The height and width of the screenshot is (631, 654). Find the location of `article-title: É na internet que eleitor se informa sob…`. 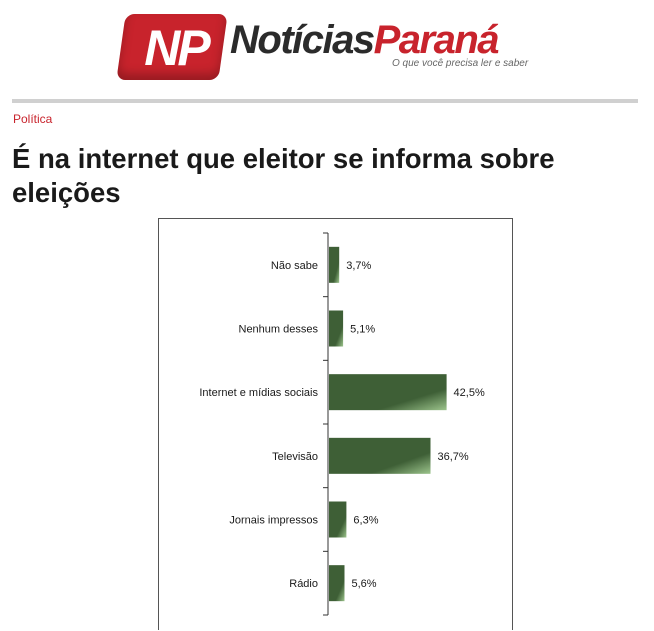

article-title: É na internet que eleitor se informa sob… is located at coordinates (283, 175).